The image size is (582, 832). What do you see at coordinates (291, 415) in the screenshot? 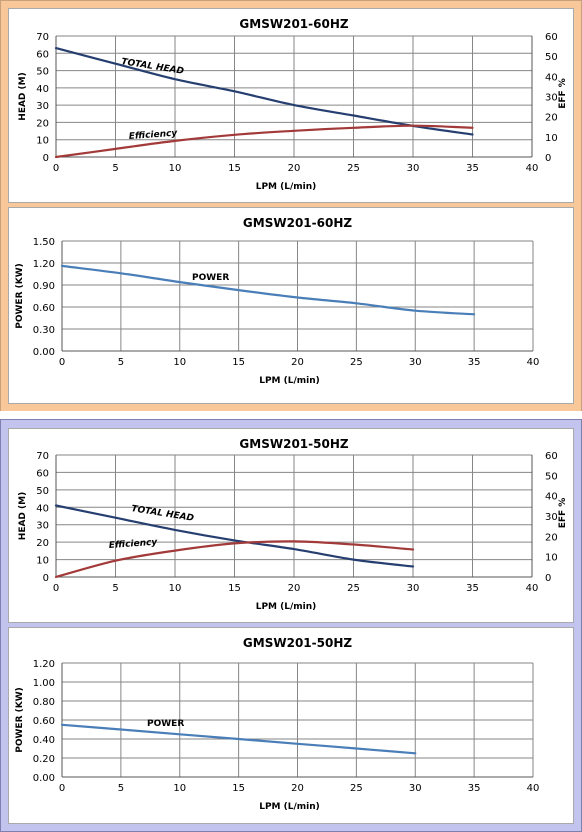
I see `group-separator` at bounding box center [291, 415].